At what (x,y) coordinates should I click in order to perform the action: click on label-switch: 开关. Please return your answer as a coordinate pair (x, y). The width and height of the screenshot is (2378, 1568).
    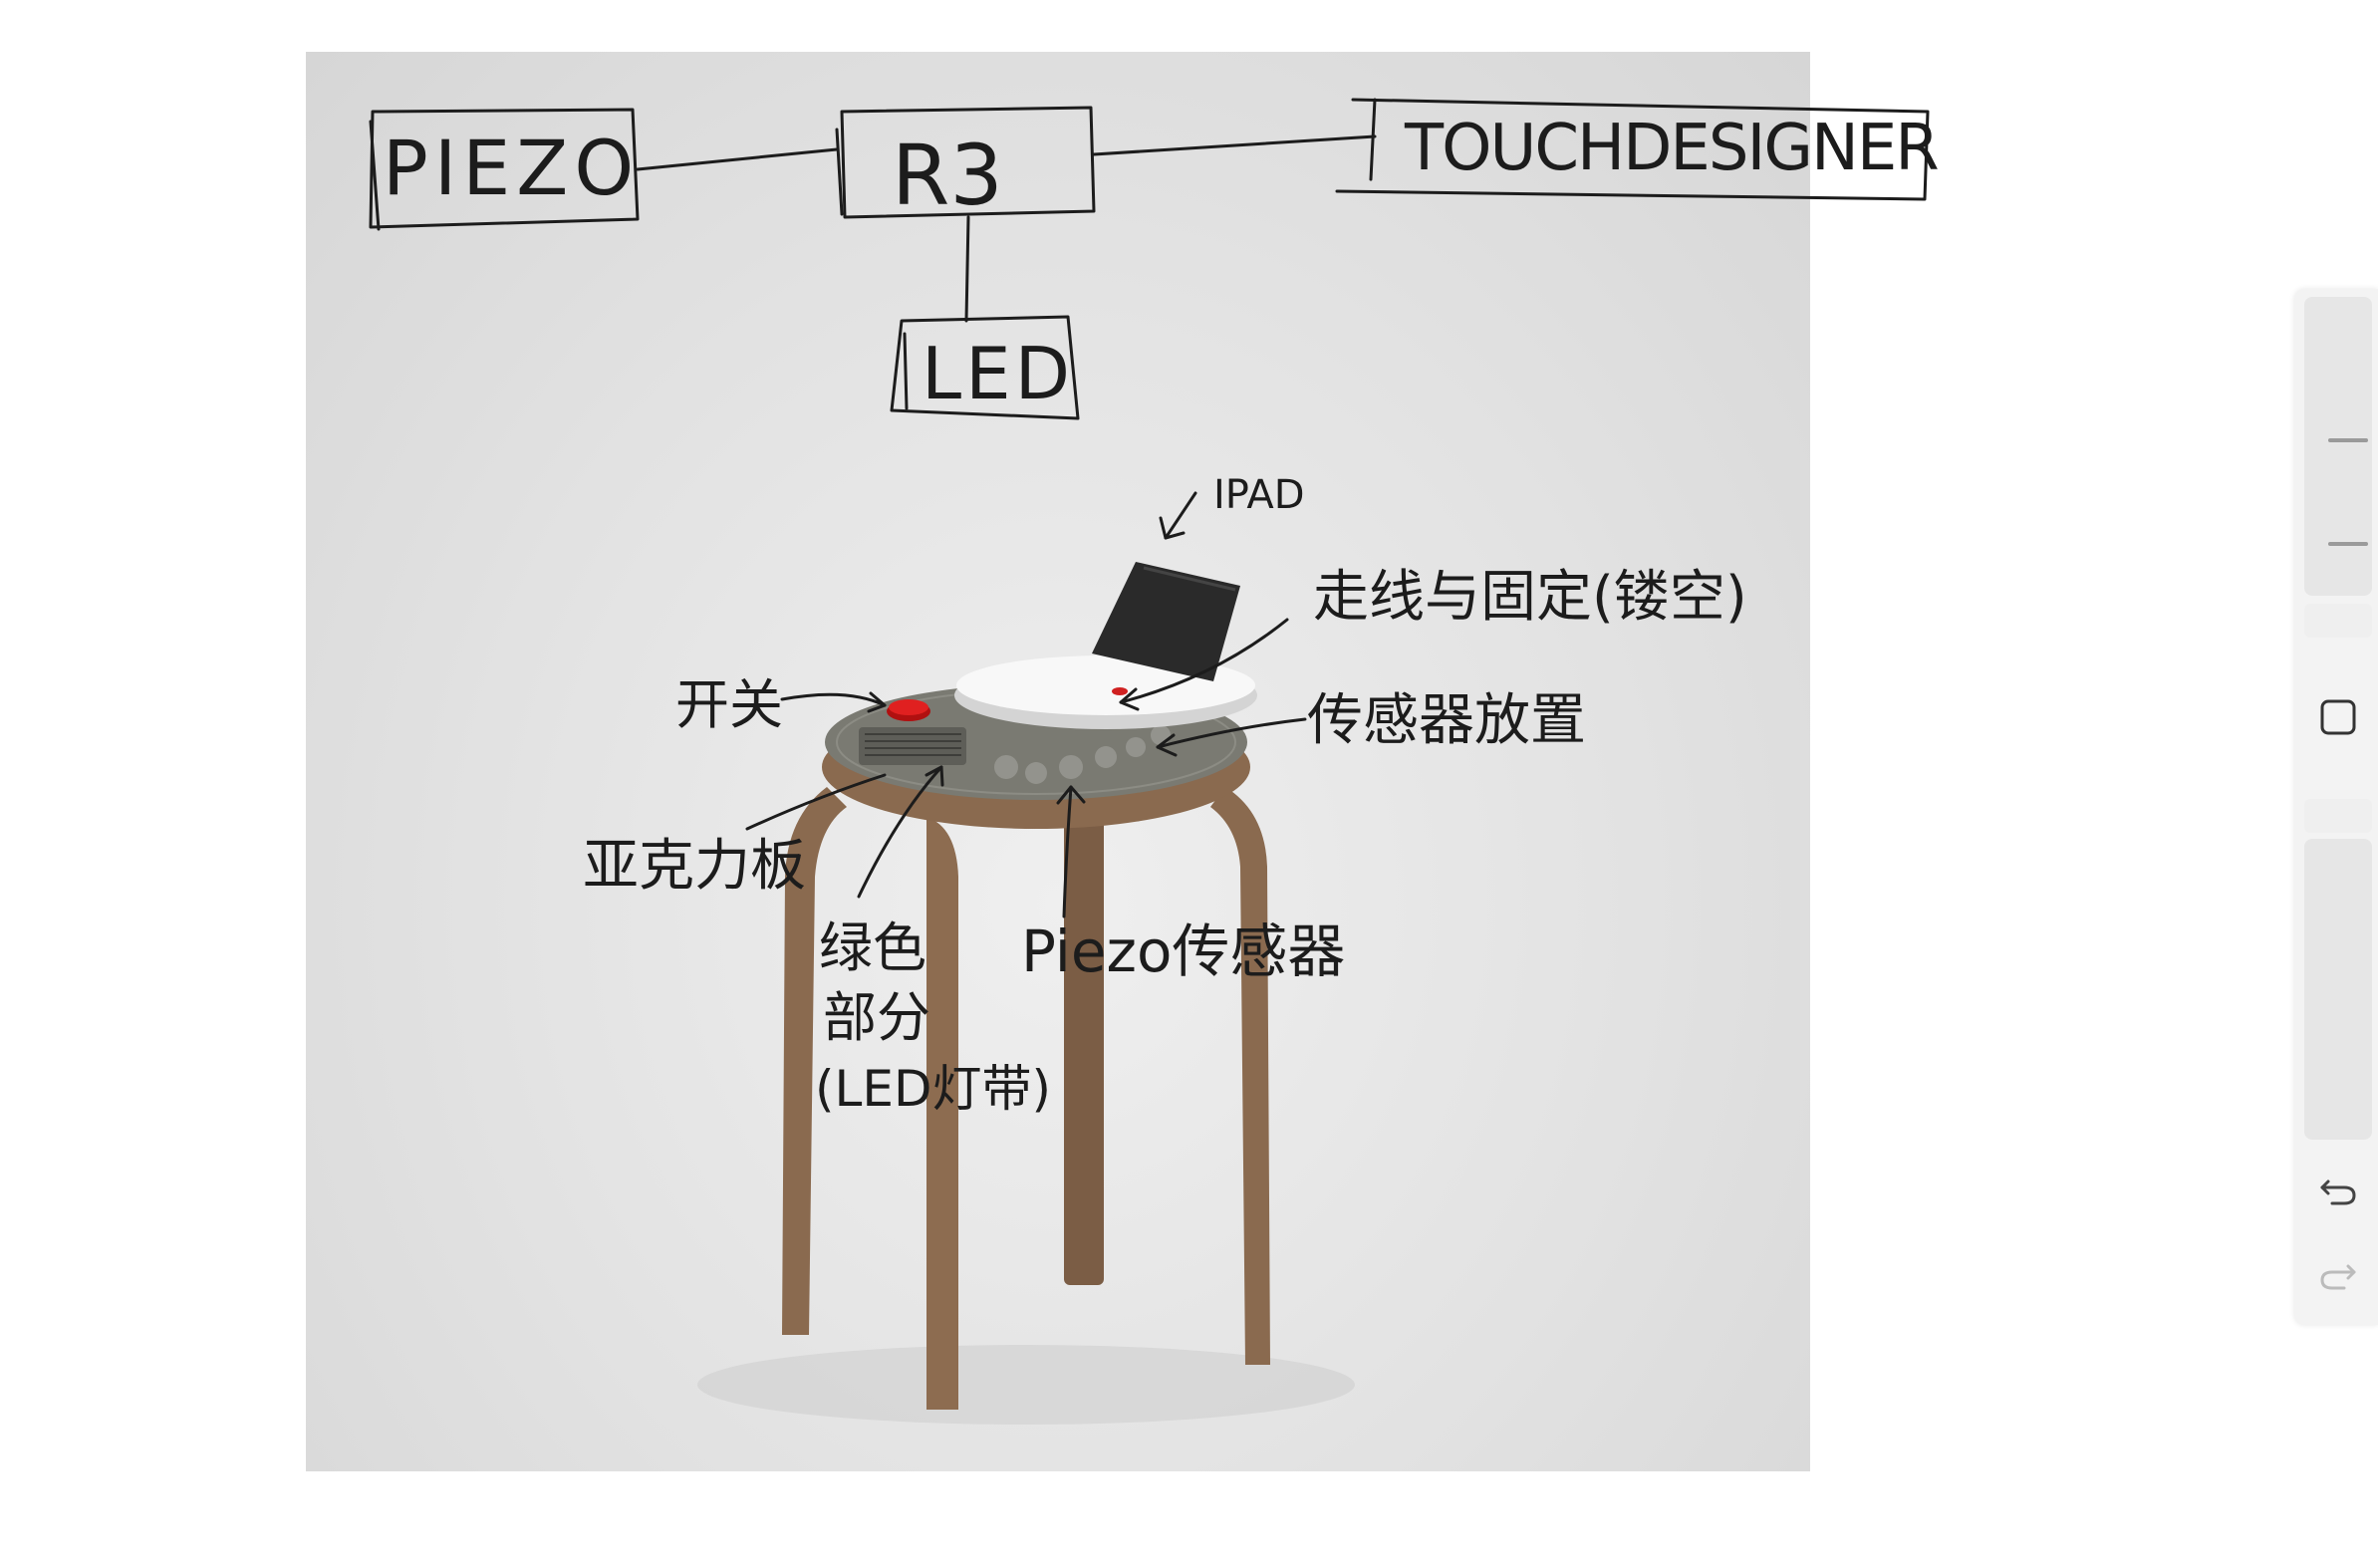
    Looking at the image, I should click on (729, 704).